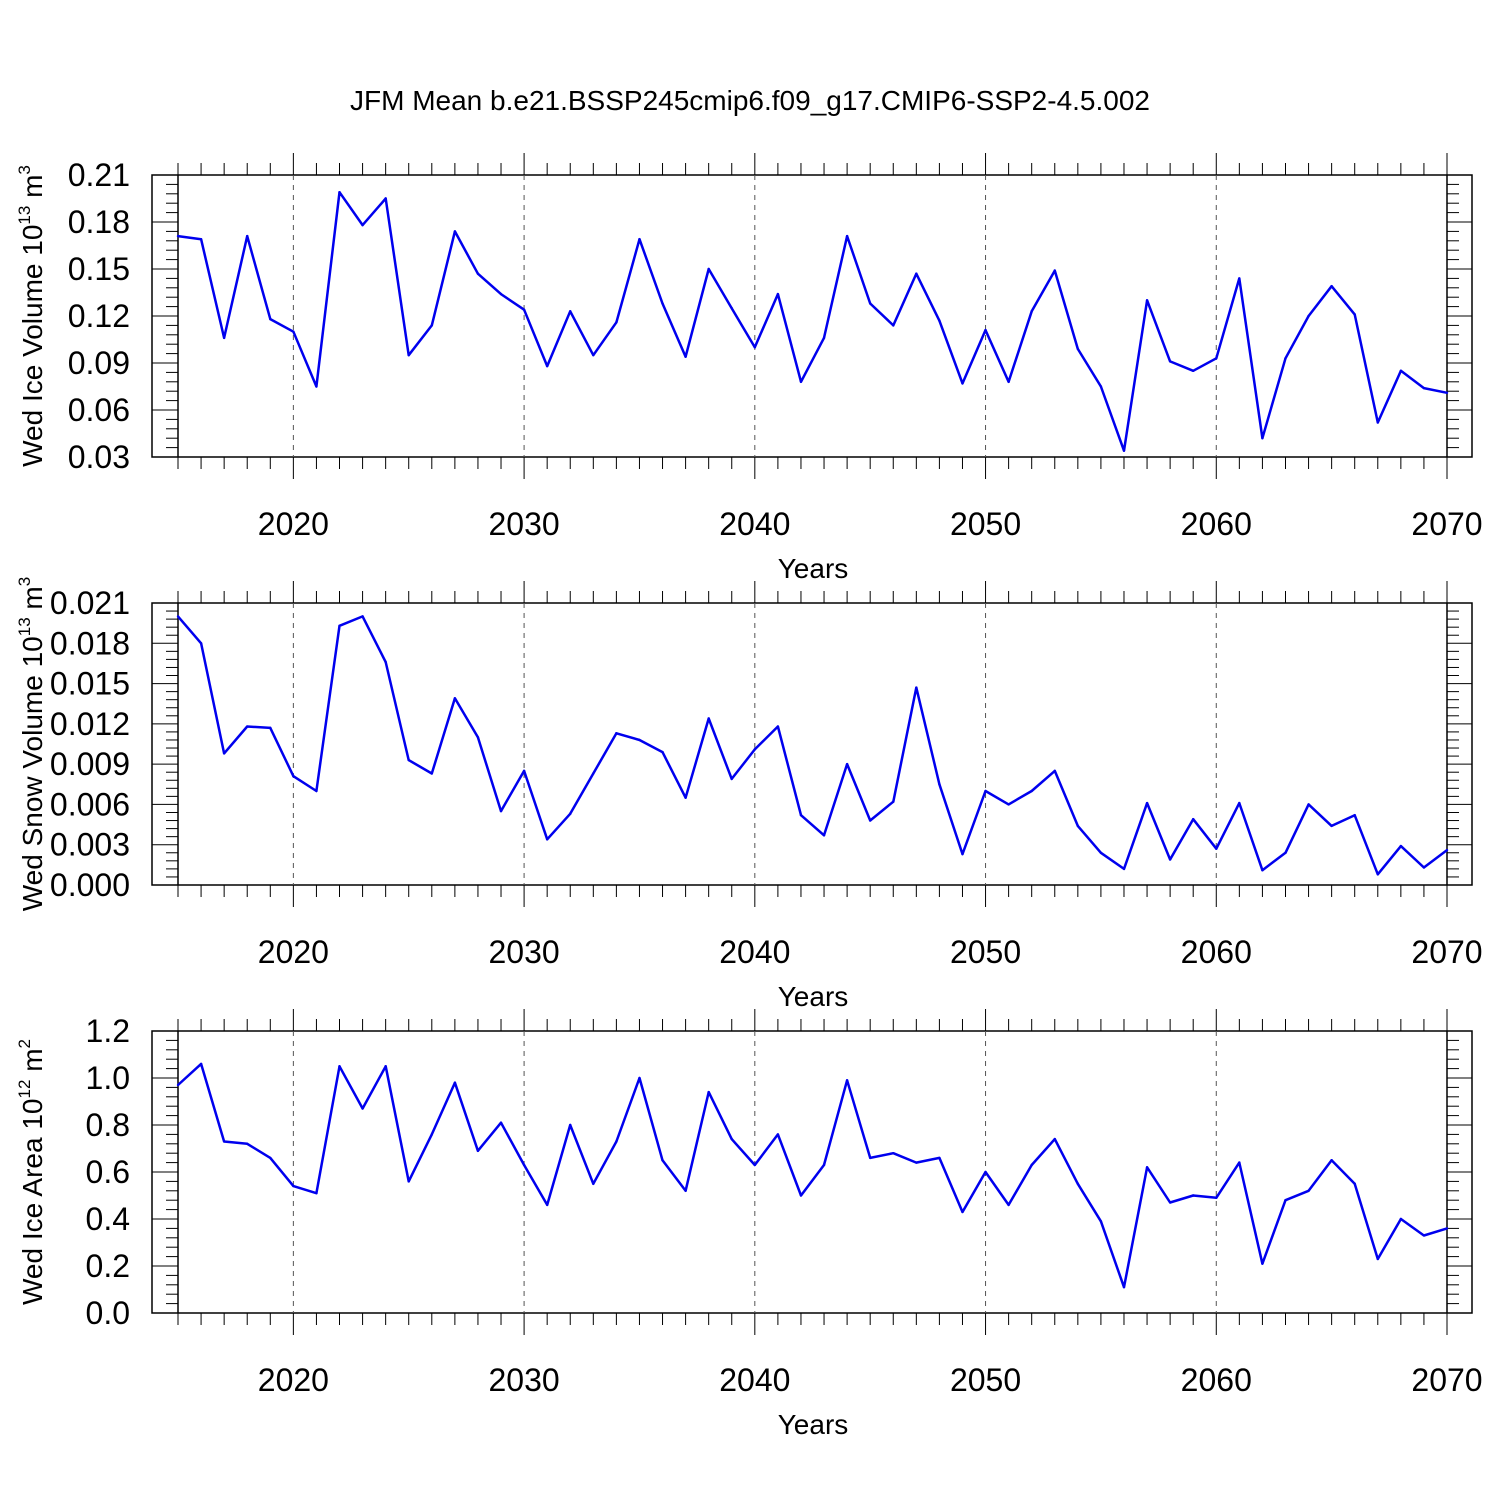 Image resolution: width=1500 pixels, height=1500 pixels. Describe the element at coordinates (32, 601) in the screenshot. I see `y-axis-label-unit: m` at that location.